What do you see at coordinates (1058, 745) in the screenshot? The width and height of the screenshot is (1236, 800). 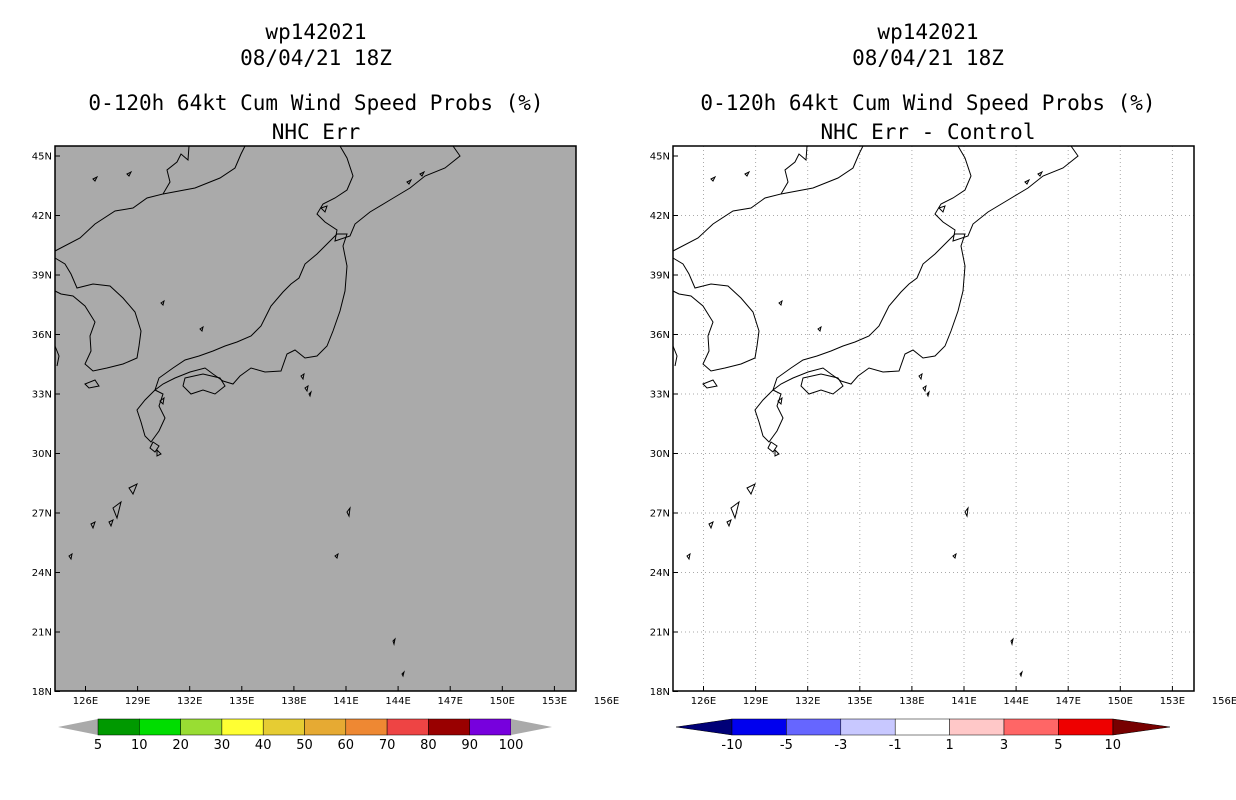 I see `right-colorbar-label: 5` at bounding box center [1058, 745].